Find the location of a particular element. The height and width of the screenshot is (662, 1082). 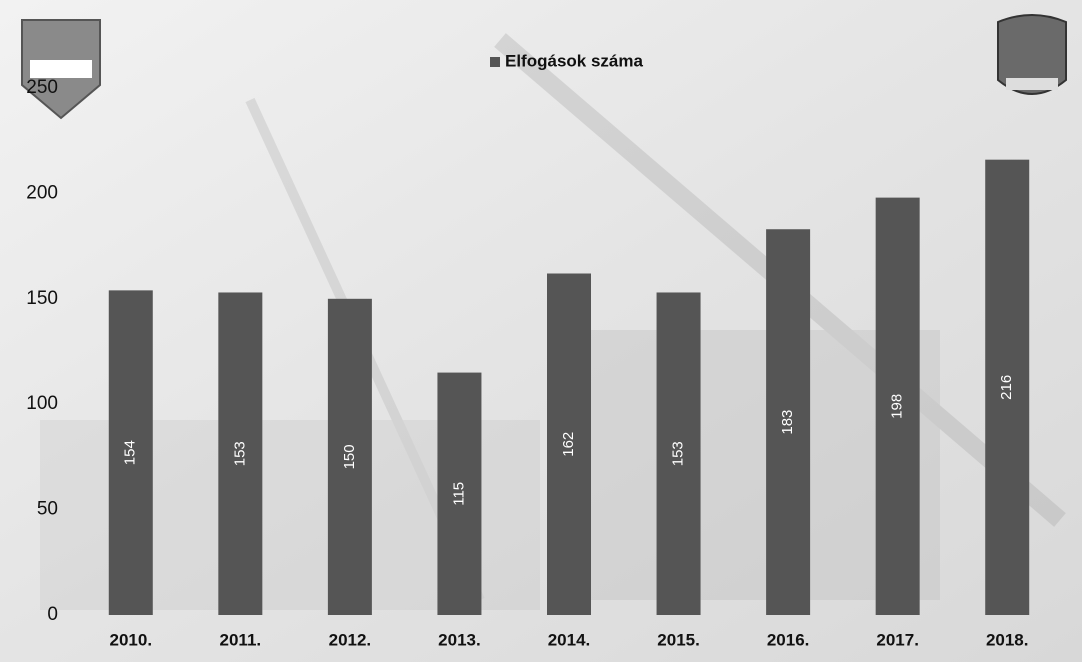

y-tick-label: 150 is located at coordinates (42, 298).